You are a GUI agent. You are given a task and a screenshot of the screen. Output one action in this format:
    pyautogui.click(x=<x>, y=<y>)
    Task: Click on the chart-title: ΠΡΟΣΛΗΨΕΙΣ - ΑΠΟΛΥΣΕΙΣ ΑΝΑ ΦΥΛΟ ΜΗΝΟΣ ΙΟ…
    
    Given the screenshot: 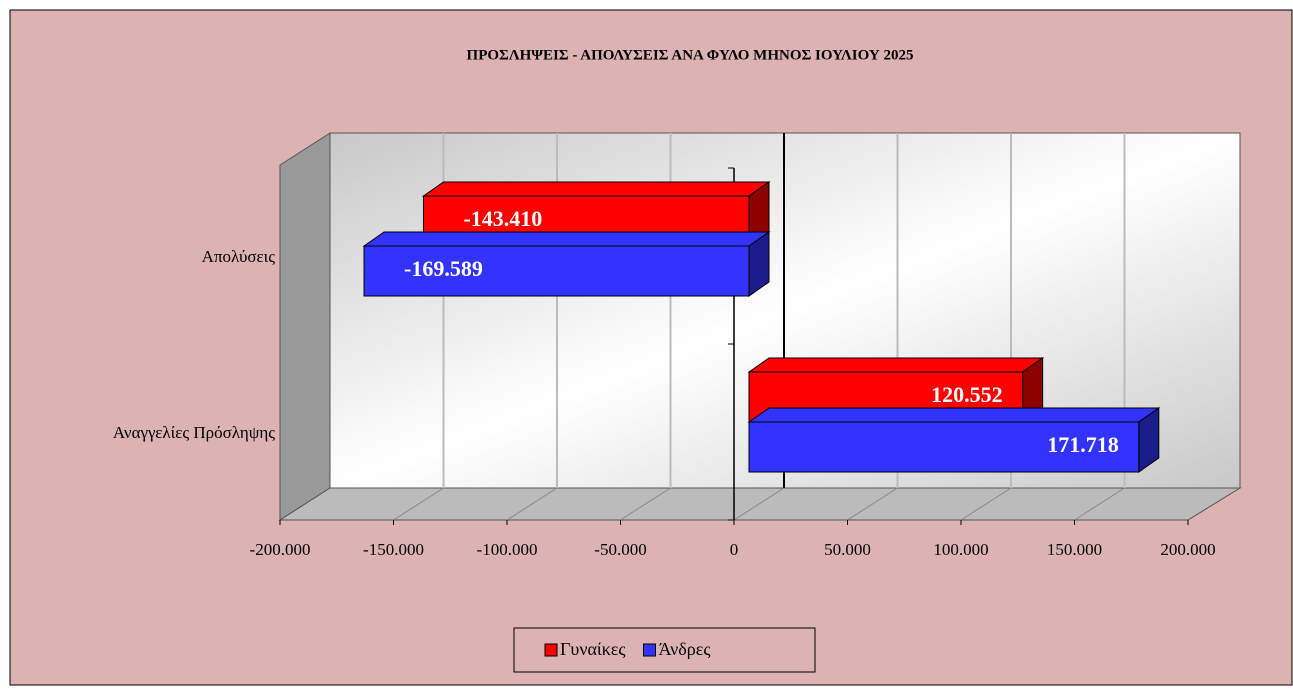 What is the action you would take?
    pyautogui.click(x=690, y=55)
    